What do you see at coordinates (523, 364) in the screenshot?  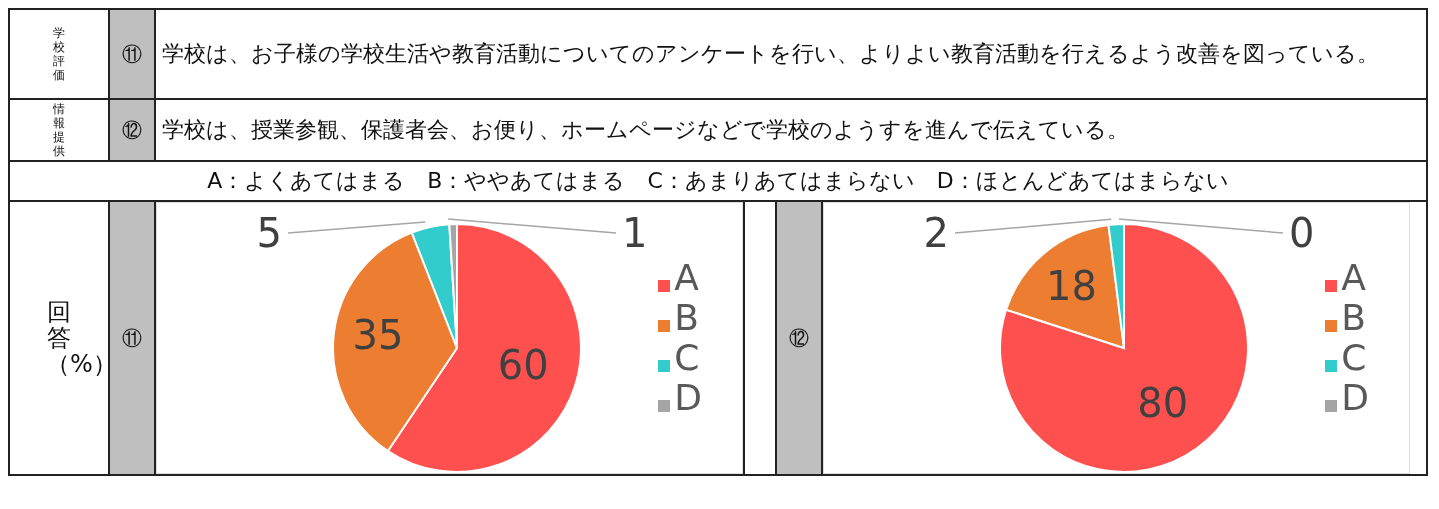 I see `data-label: 60` at bounding box center [523, 364].